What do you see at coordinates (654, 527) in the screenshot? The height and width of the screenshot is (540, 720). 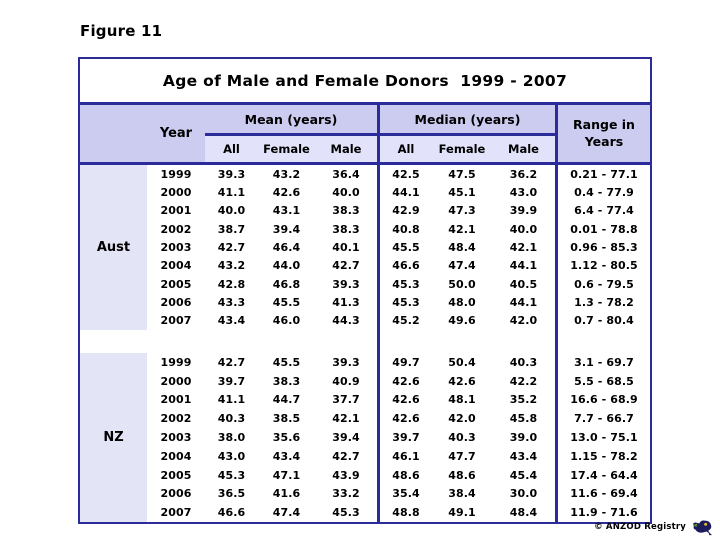 I see `credit-line: © ANZOD Registry` at bounding box center [654, 527].